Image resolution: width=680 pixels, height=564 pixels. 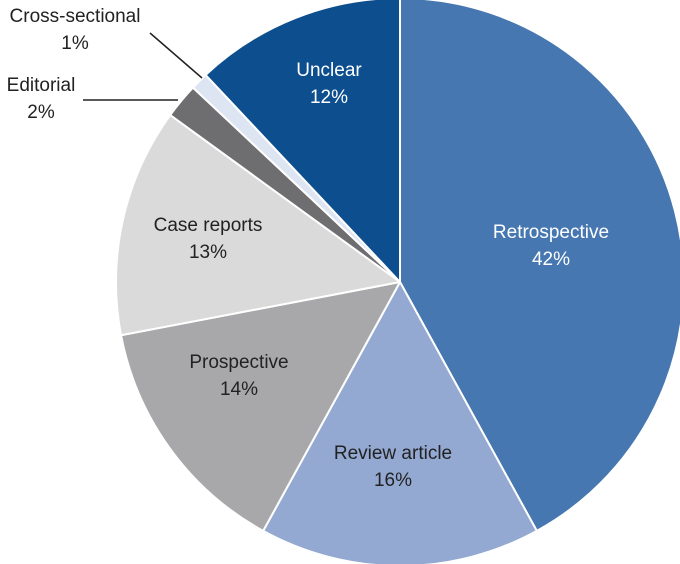 I want to click on slice-label-unclear: Unclear, so click(x=329, y=70).